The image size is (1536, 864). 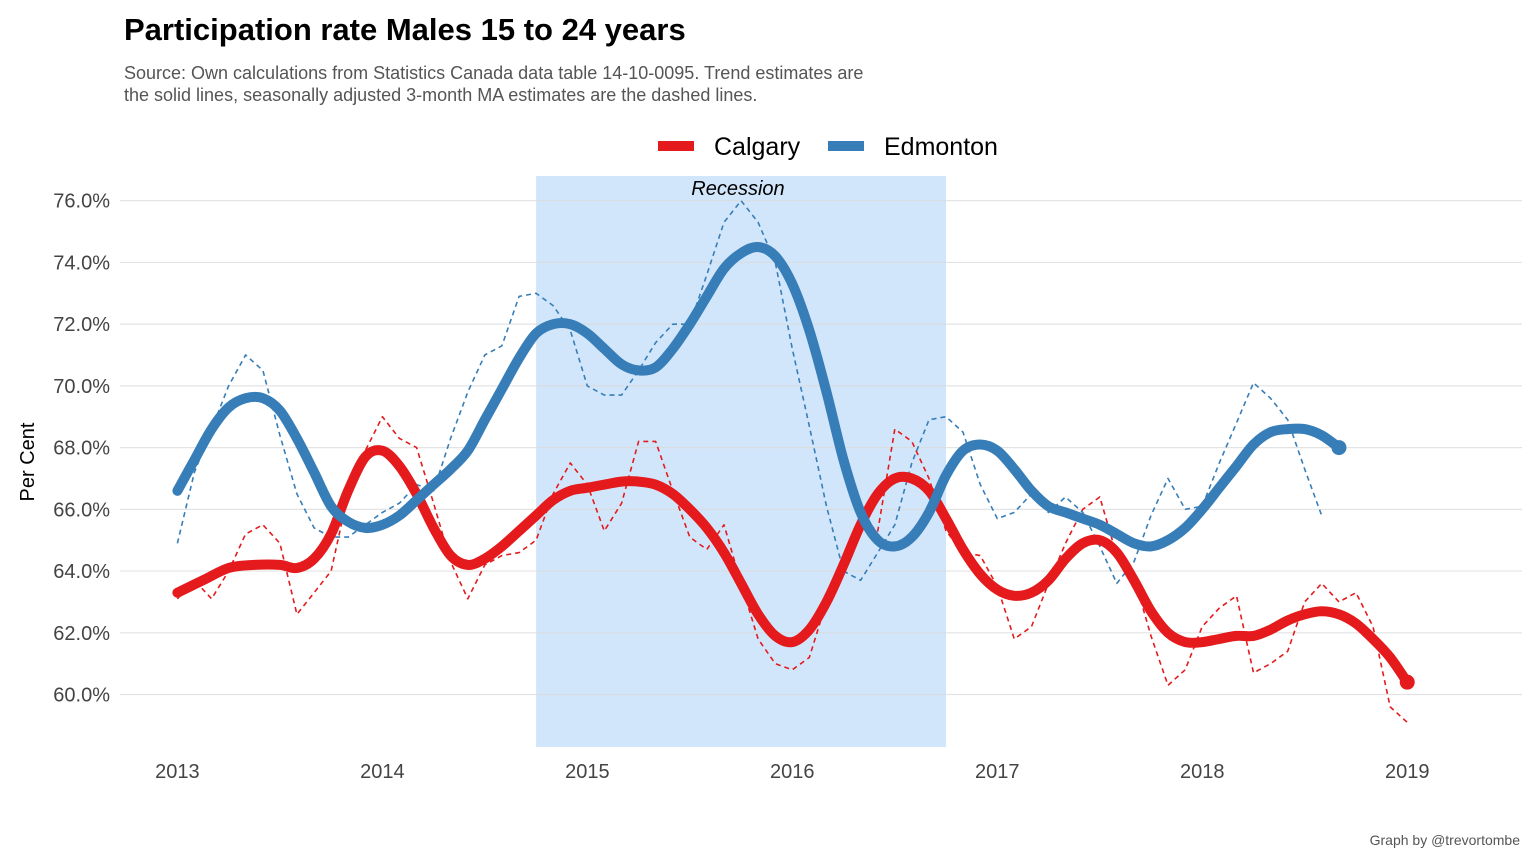 What do you see at coordinates (1202, 772) in the screenshot?
I see `x-tick-label: 2018` at bounding box center [1202, 772].